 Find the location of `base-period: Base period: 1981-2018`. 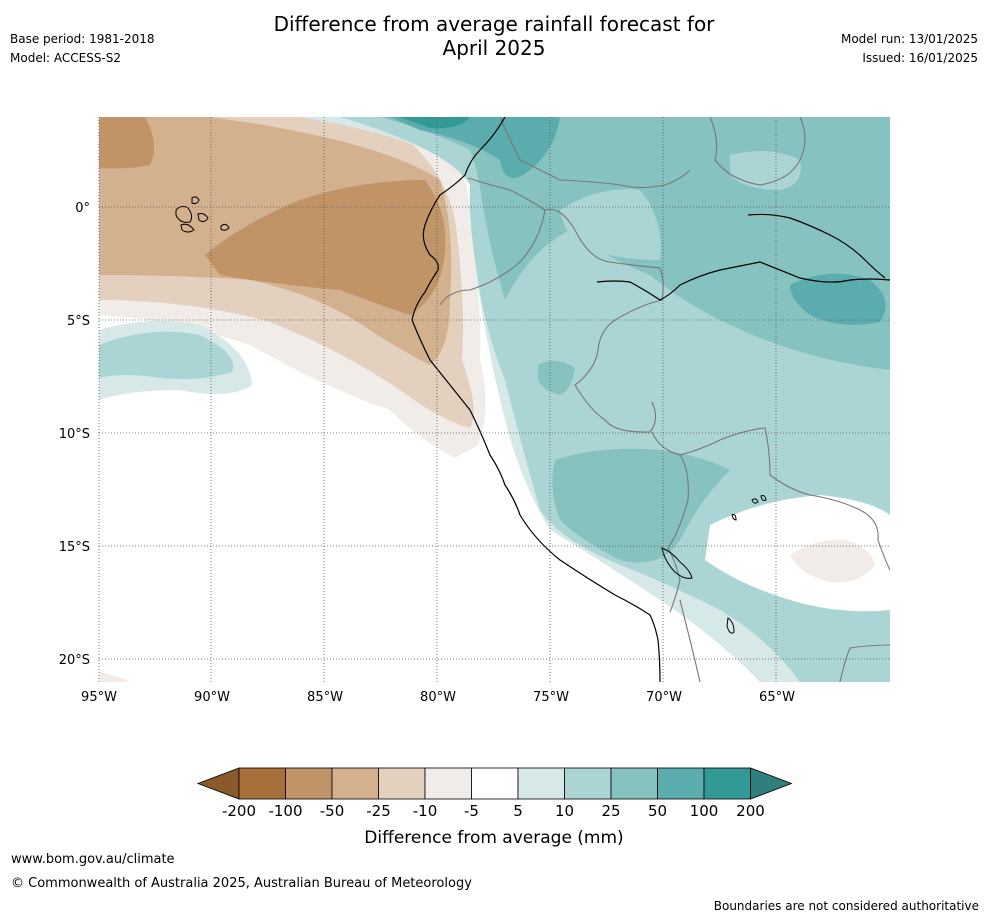

base-period: Base period: 1981-2018 is located at coordinates (82, 39).